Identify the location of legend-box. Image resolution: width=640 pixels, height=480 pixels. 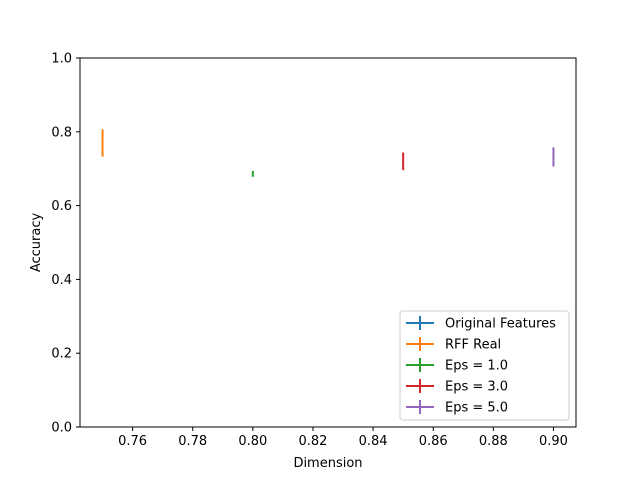
(484, 365).